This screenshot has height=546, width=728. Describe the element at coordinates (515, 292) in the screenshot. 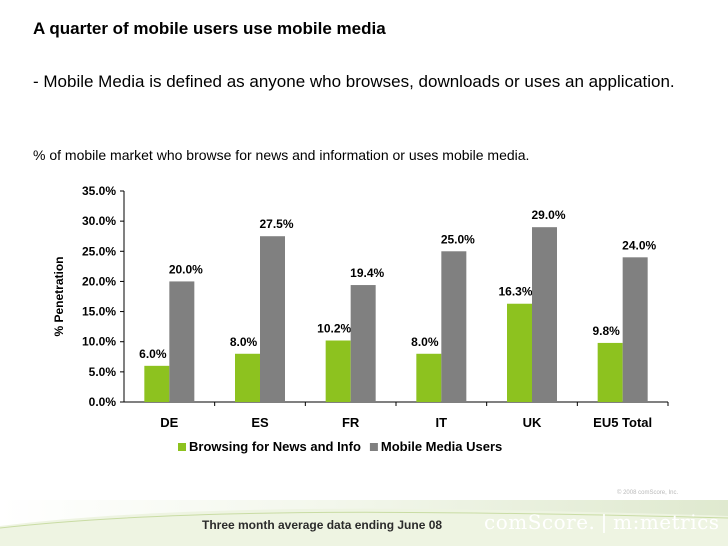

I see `data-label: 16.3%` at that location.